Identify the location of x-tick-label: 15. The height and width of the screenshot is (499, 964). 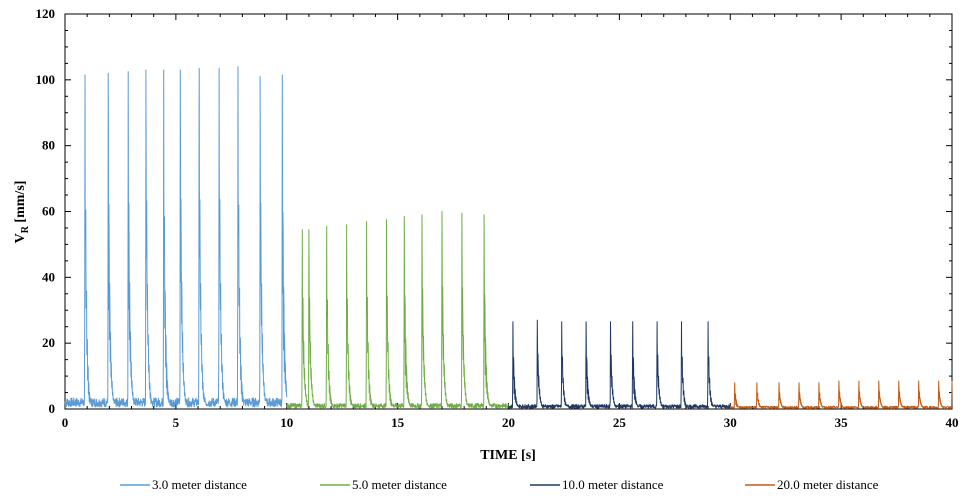
(398, 422).